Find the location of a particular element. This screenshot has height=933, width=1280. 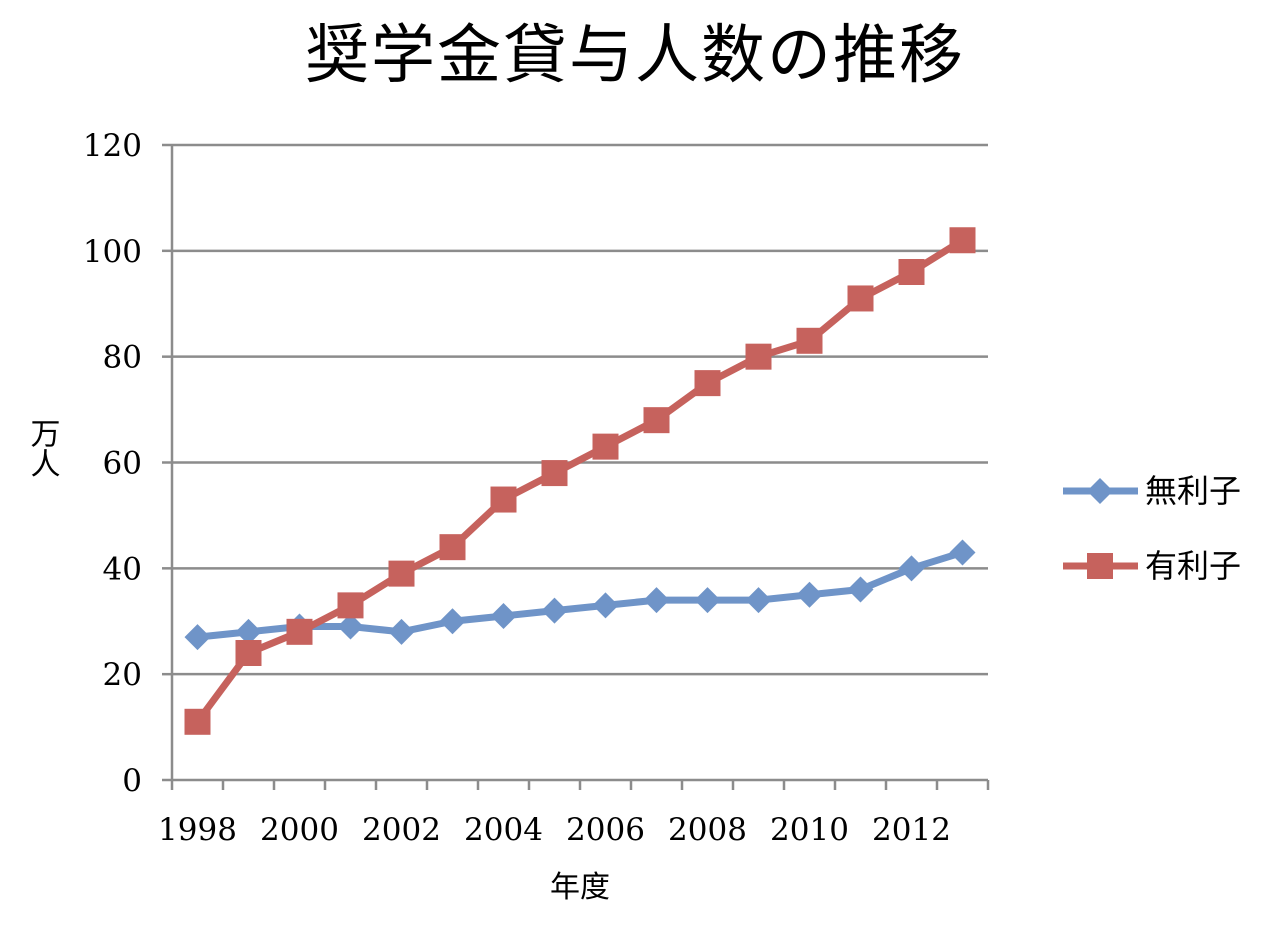

legend-label: 有利子 is located at coordinates (1193, 566).